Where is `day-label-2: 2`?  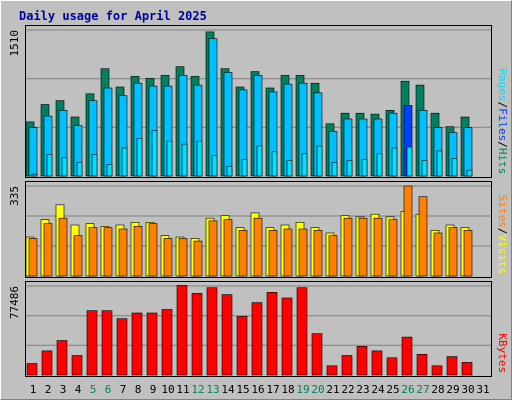
day-label-2: 2 is located at coordinates (48, 389).